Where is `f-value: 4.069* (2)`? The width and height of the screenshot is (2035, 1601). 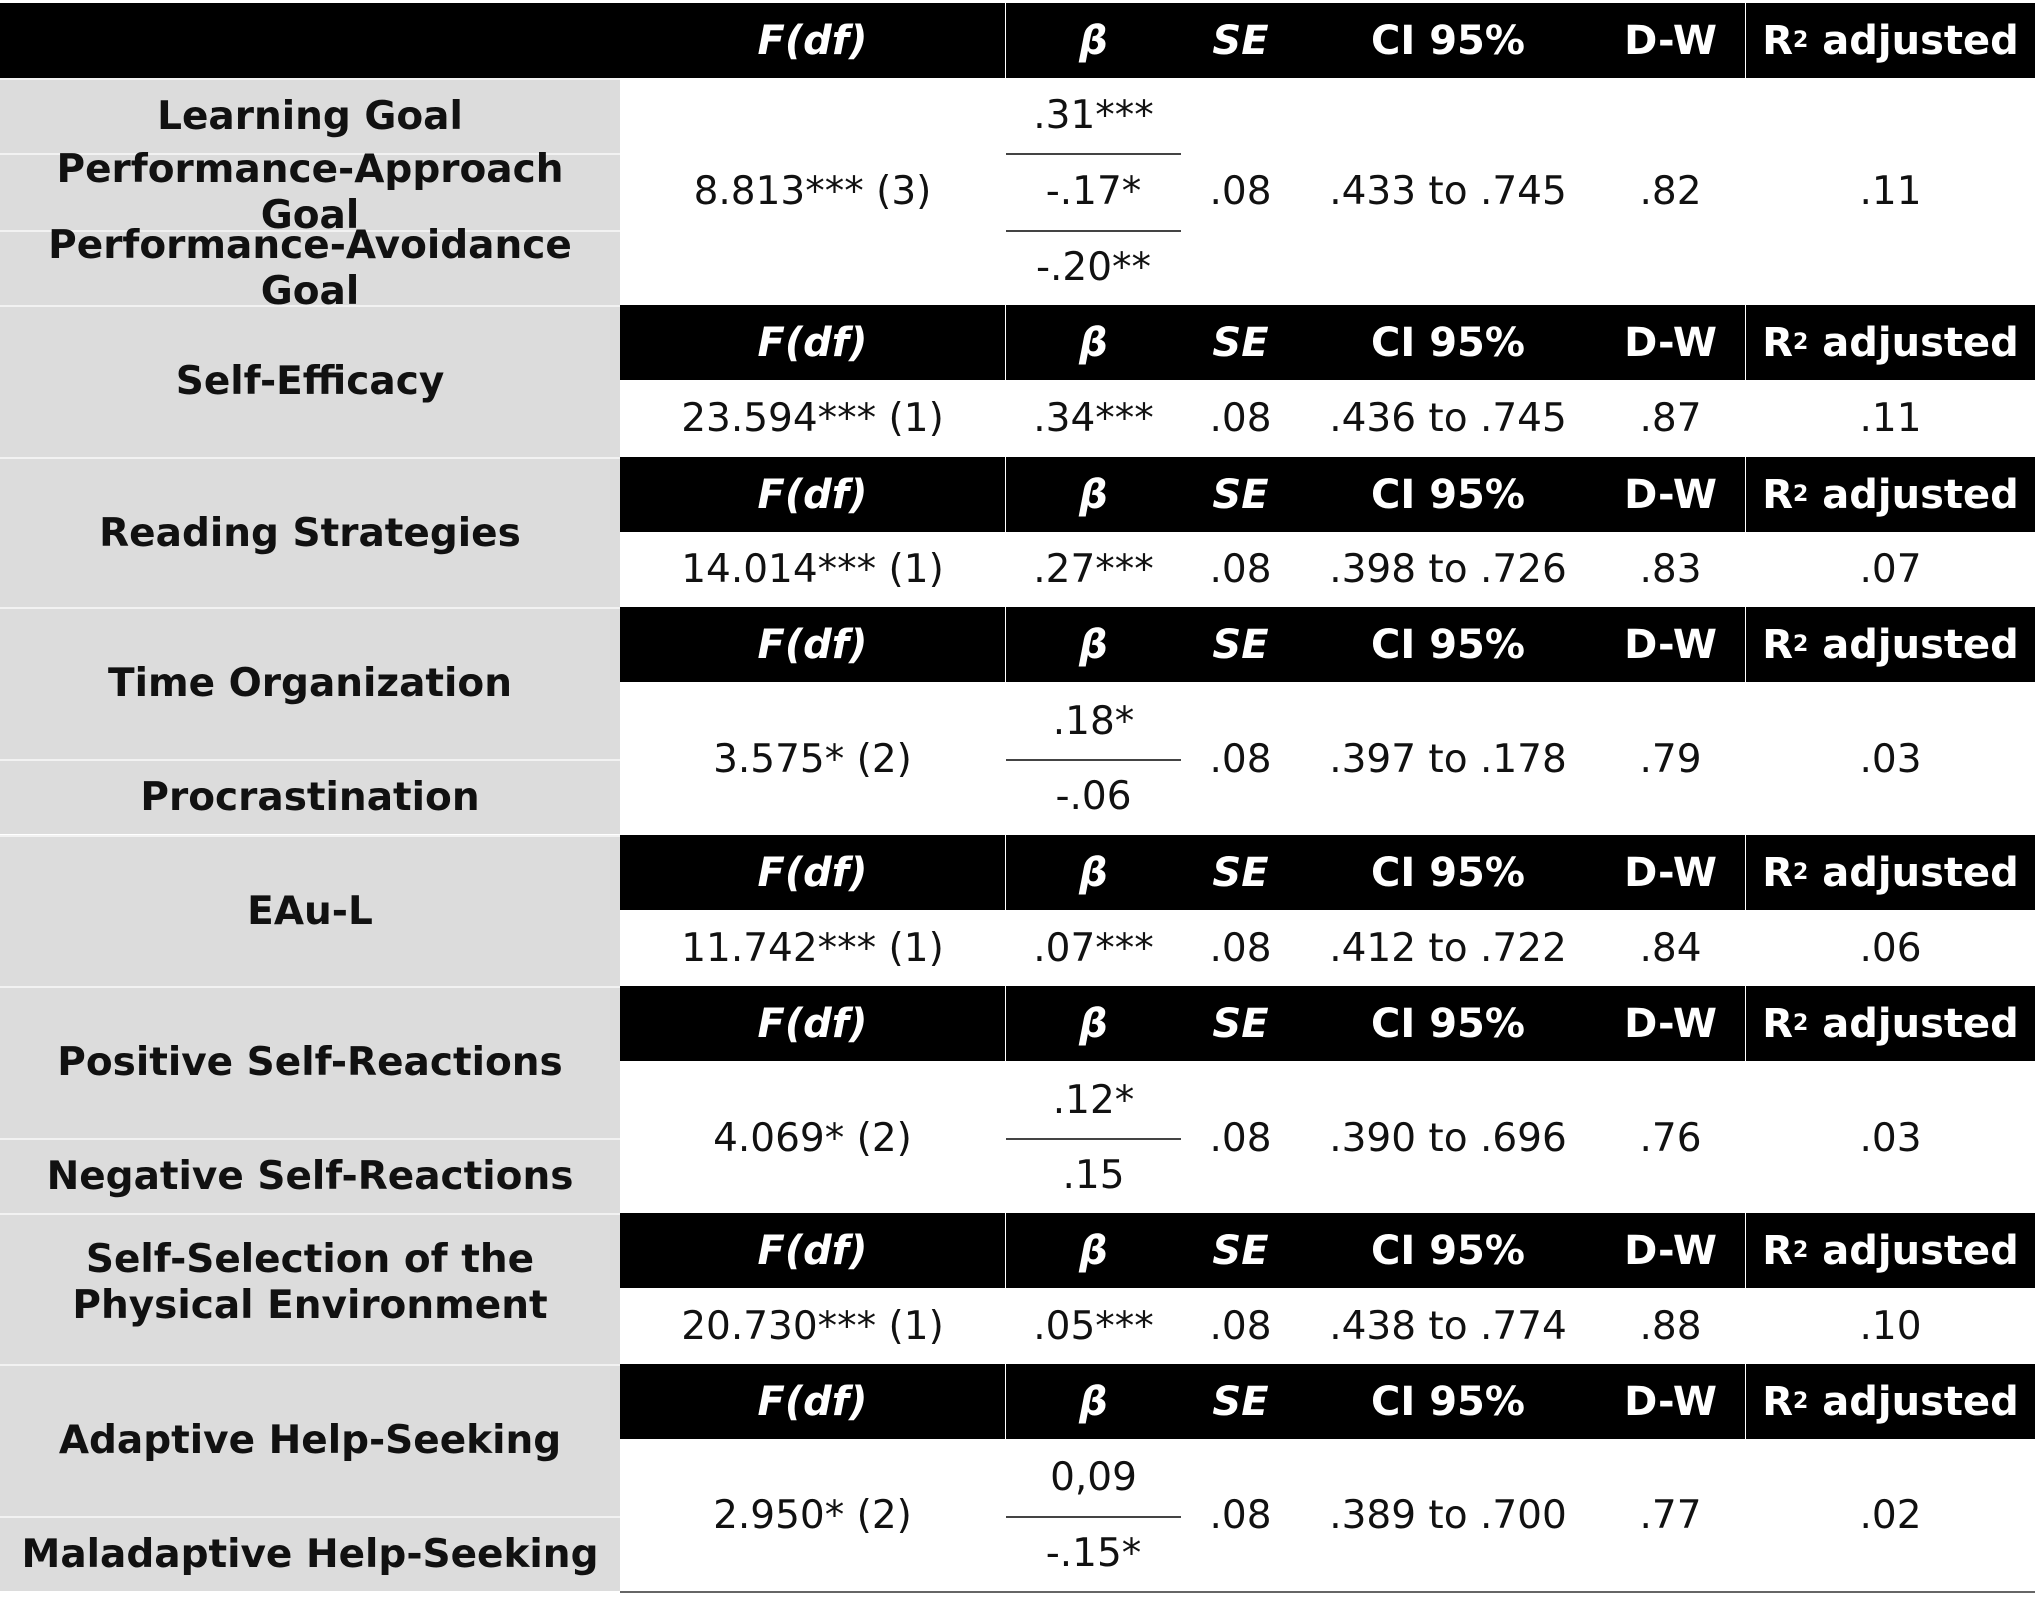
f-value: 4.069* (2) is located at coordinates (812, 1138).